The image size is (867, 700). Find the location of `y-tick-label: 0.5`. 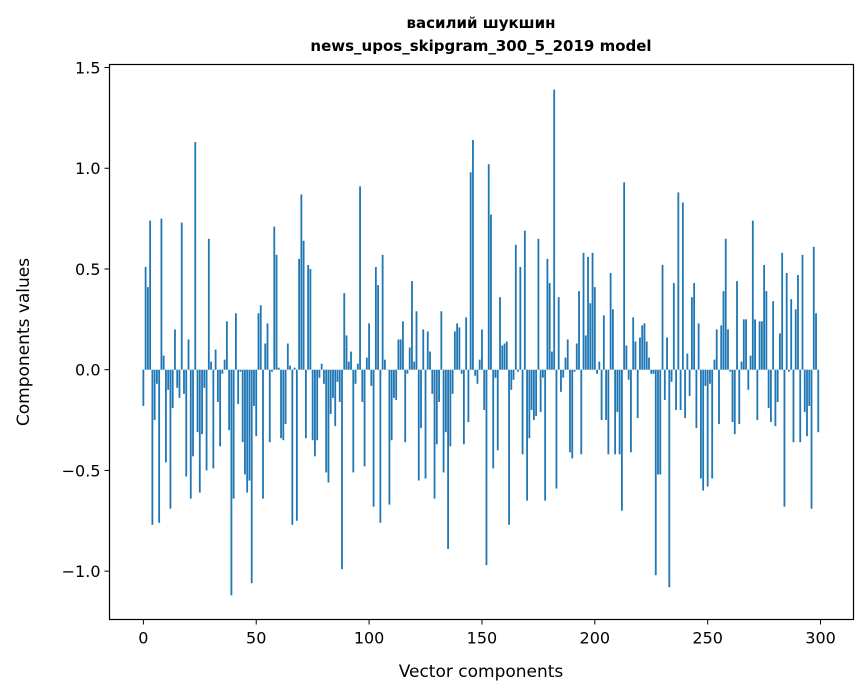

y-tick-label: 0.5 is located at coordinates (87, 269).